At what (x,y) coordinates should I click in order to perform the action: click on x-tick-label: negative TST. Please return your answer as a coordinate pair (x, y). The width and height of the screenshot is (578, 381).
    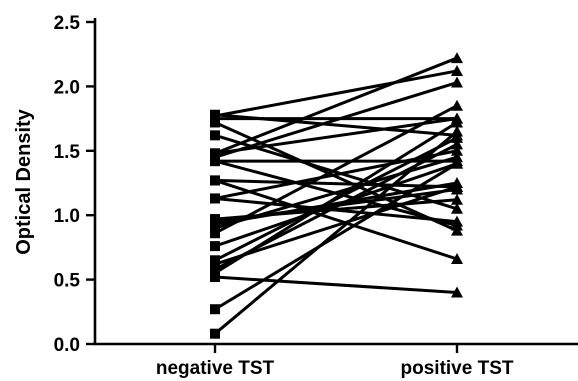
    Looking at the image, I should click on (215, 368).